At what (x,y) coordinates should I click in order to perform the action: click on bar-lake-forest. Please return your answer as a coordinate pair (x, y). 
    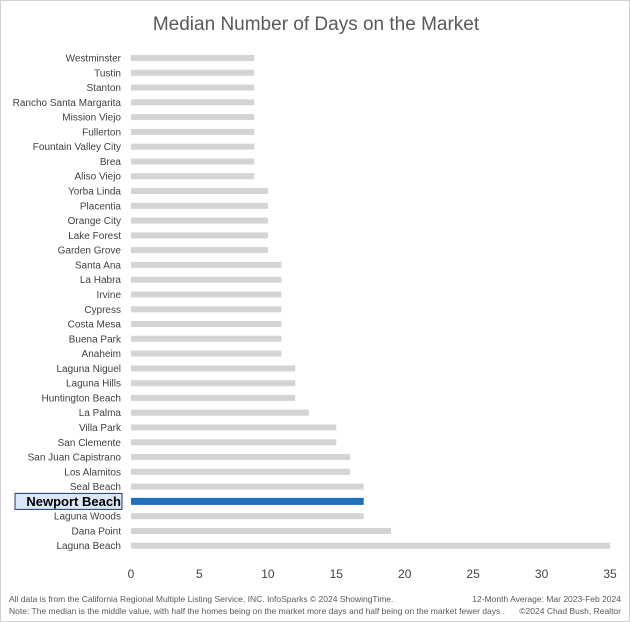
    Looking at the image, I should click on (199, 235).